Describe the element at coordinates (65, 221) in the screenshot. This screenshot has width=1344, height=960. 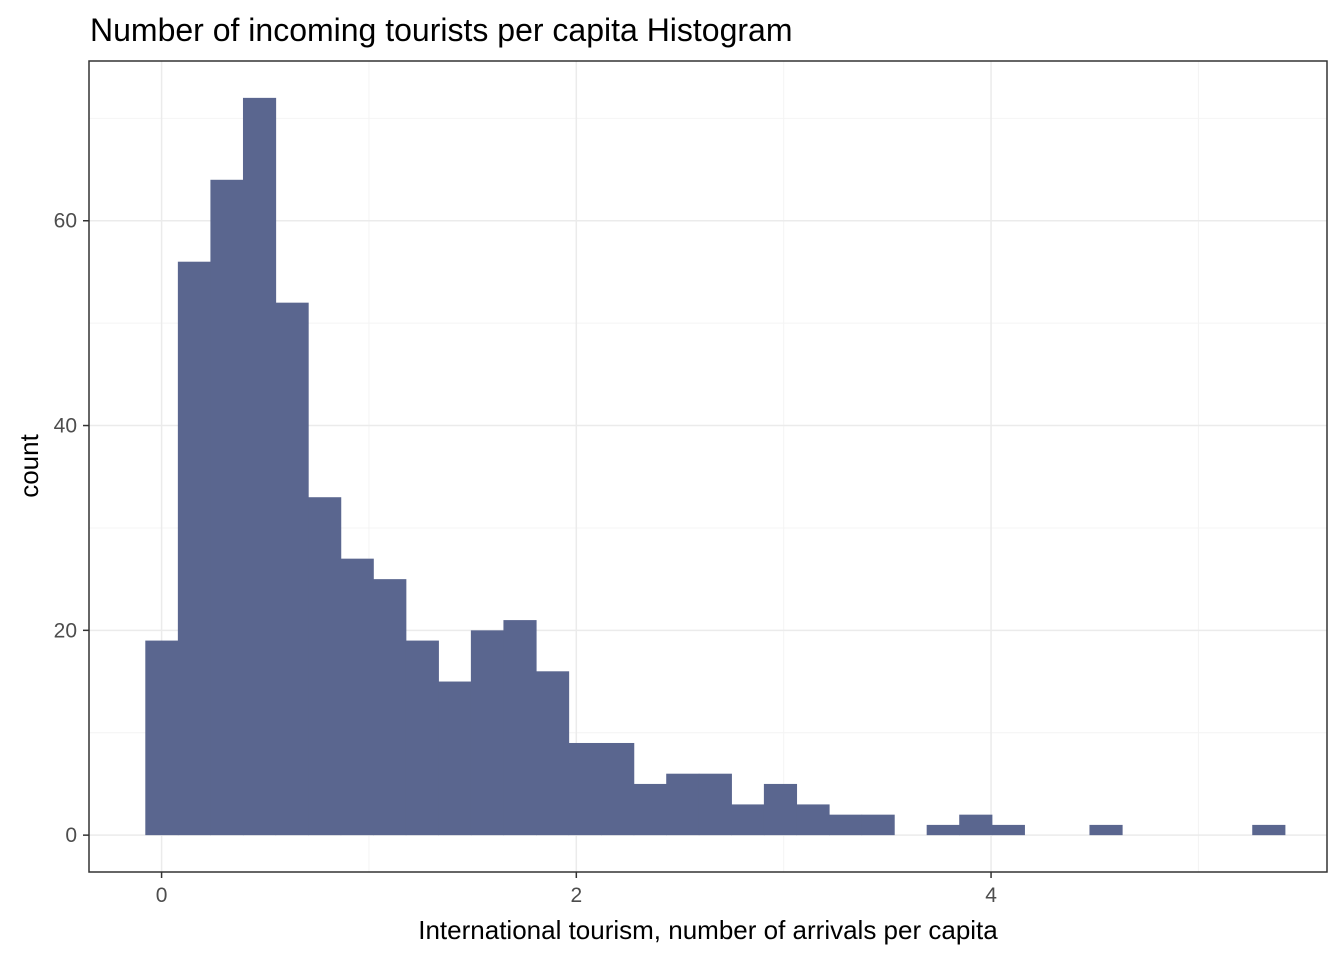
I see `y-tick-label: 60` at that location.